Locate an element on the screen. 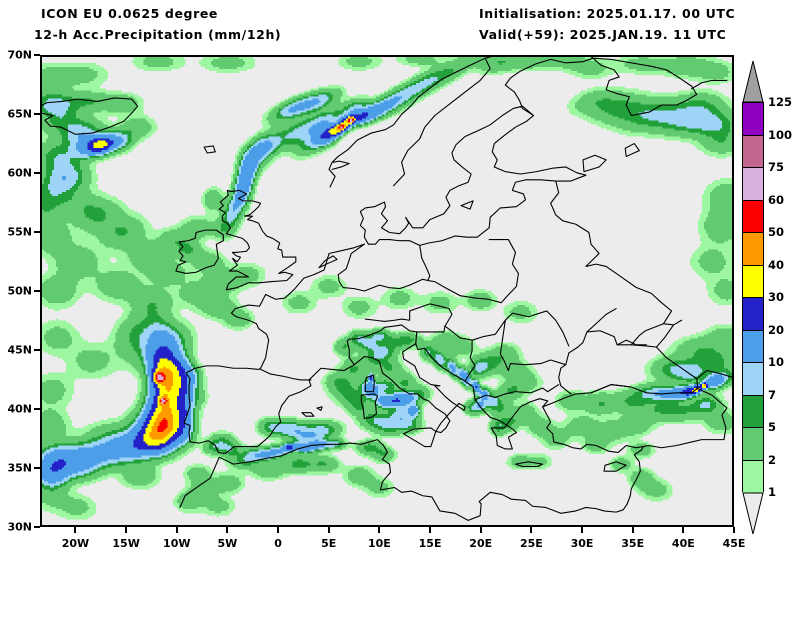  colorbar-tick-label: 30 is located at coordinates (776, 297).